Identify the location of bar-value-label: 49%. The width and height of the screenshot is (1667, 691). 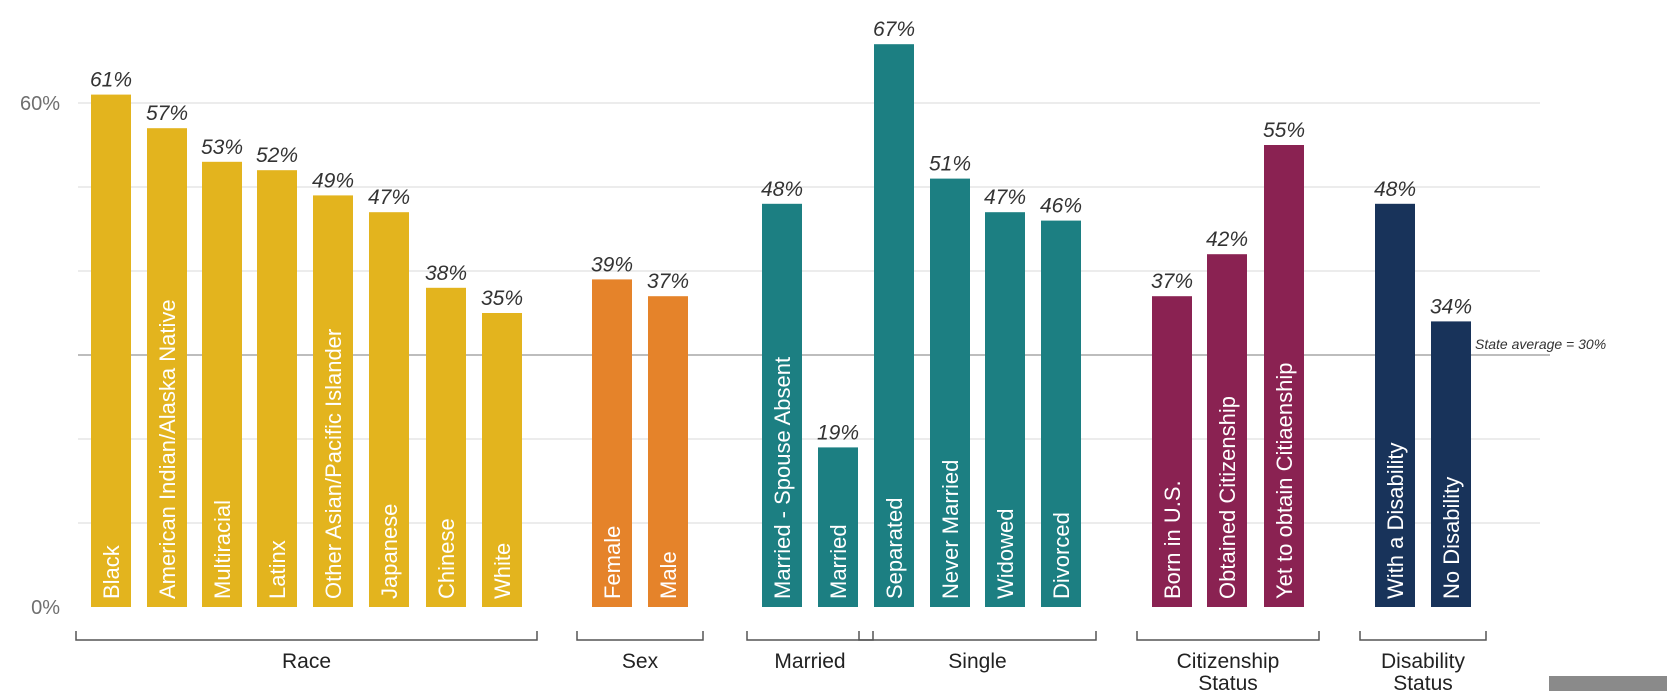
(333, 180).